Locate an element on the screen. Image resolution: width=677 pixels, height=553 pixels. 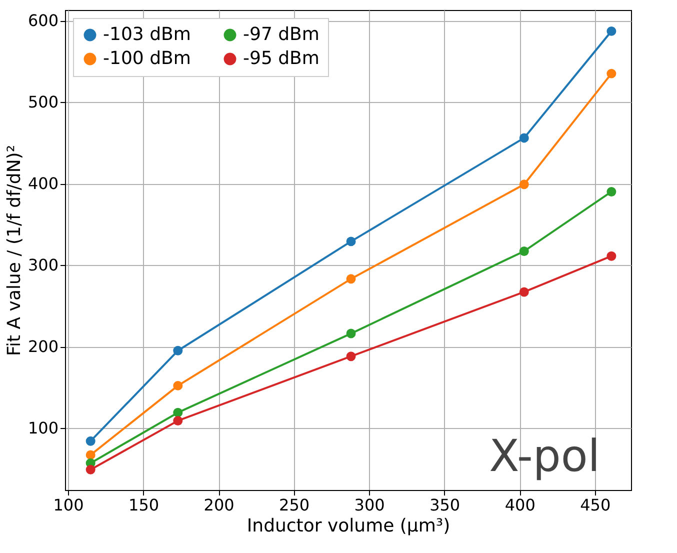
legend-label: -95 dBm is located at coordinates (281, 58).